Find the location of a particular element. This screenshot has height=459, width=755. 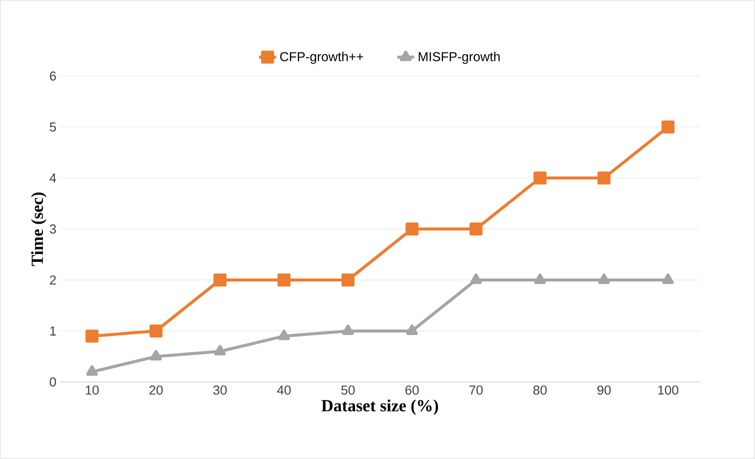

x-tick-label: 10 is located at coordinates (92, 390).